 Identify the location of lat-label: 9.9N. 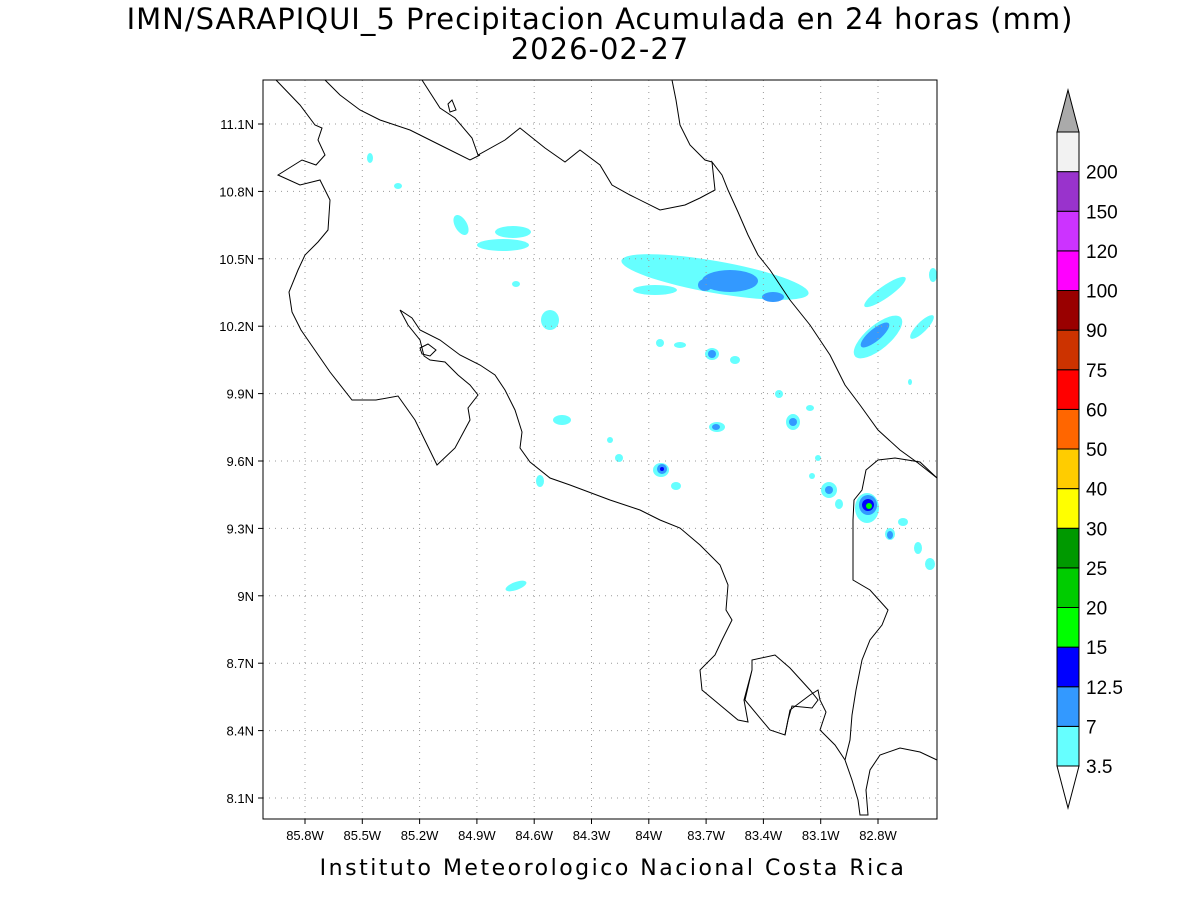
(240, 394).